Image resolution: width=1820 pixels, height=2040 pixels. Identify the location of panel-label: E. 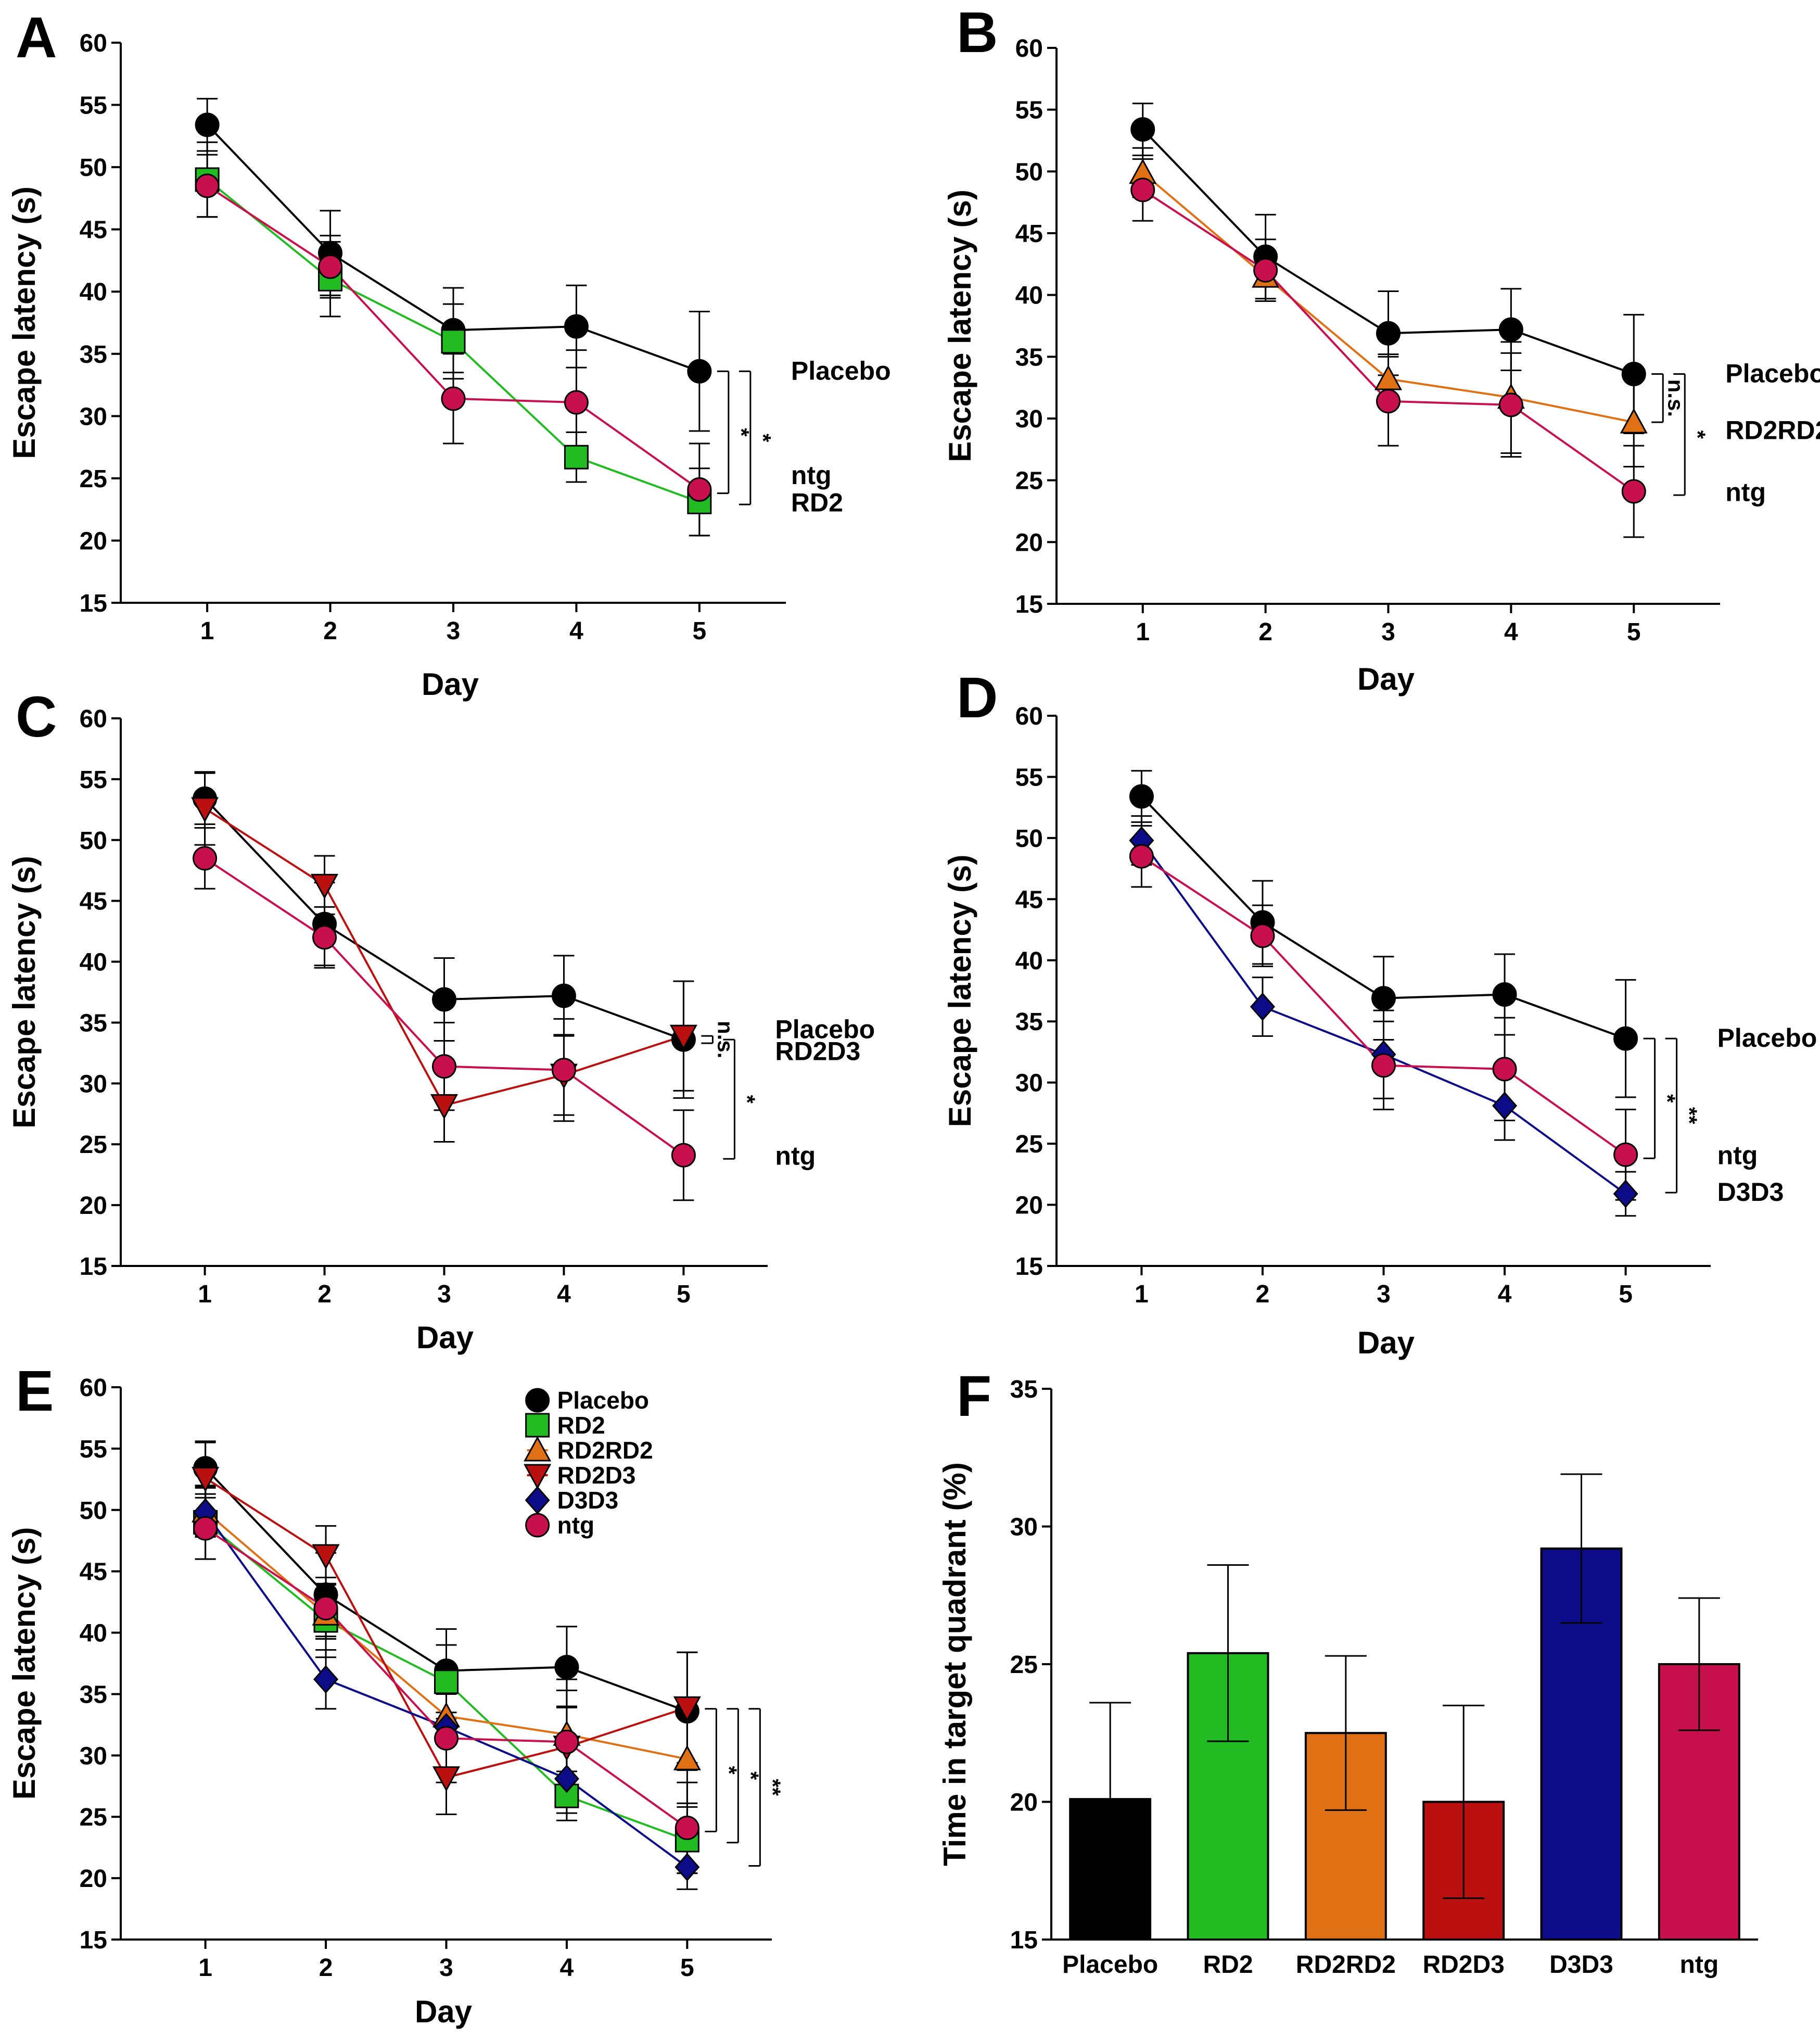
(35, 1391).